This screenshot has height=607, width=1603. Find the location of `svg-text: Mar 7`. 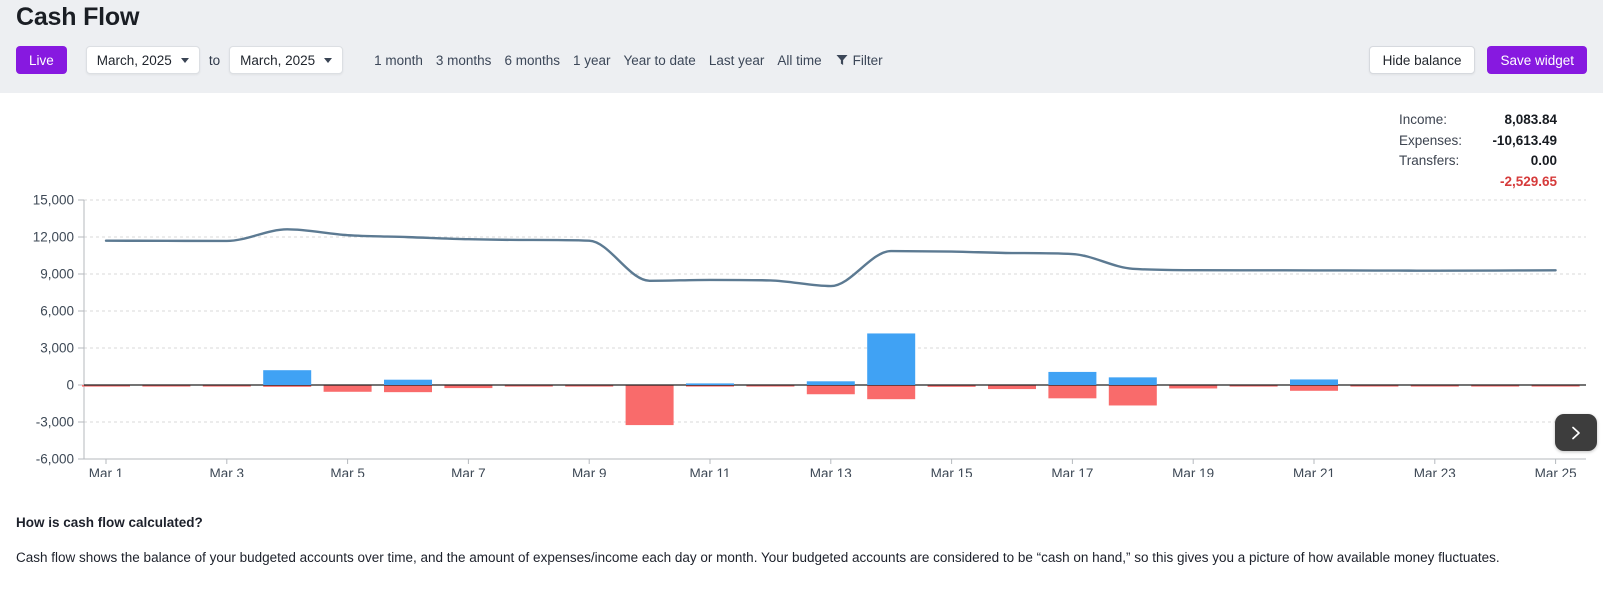

svg-text: Mar 7 is located at coordinates (468, 471).